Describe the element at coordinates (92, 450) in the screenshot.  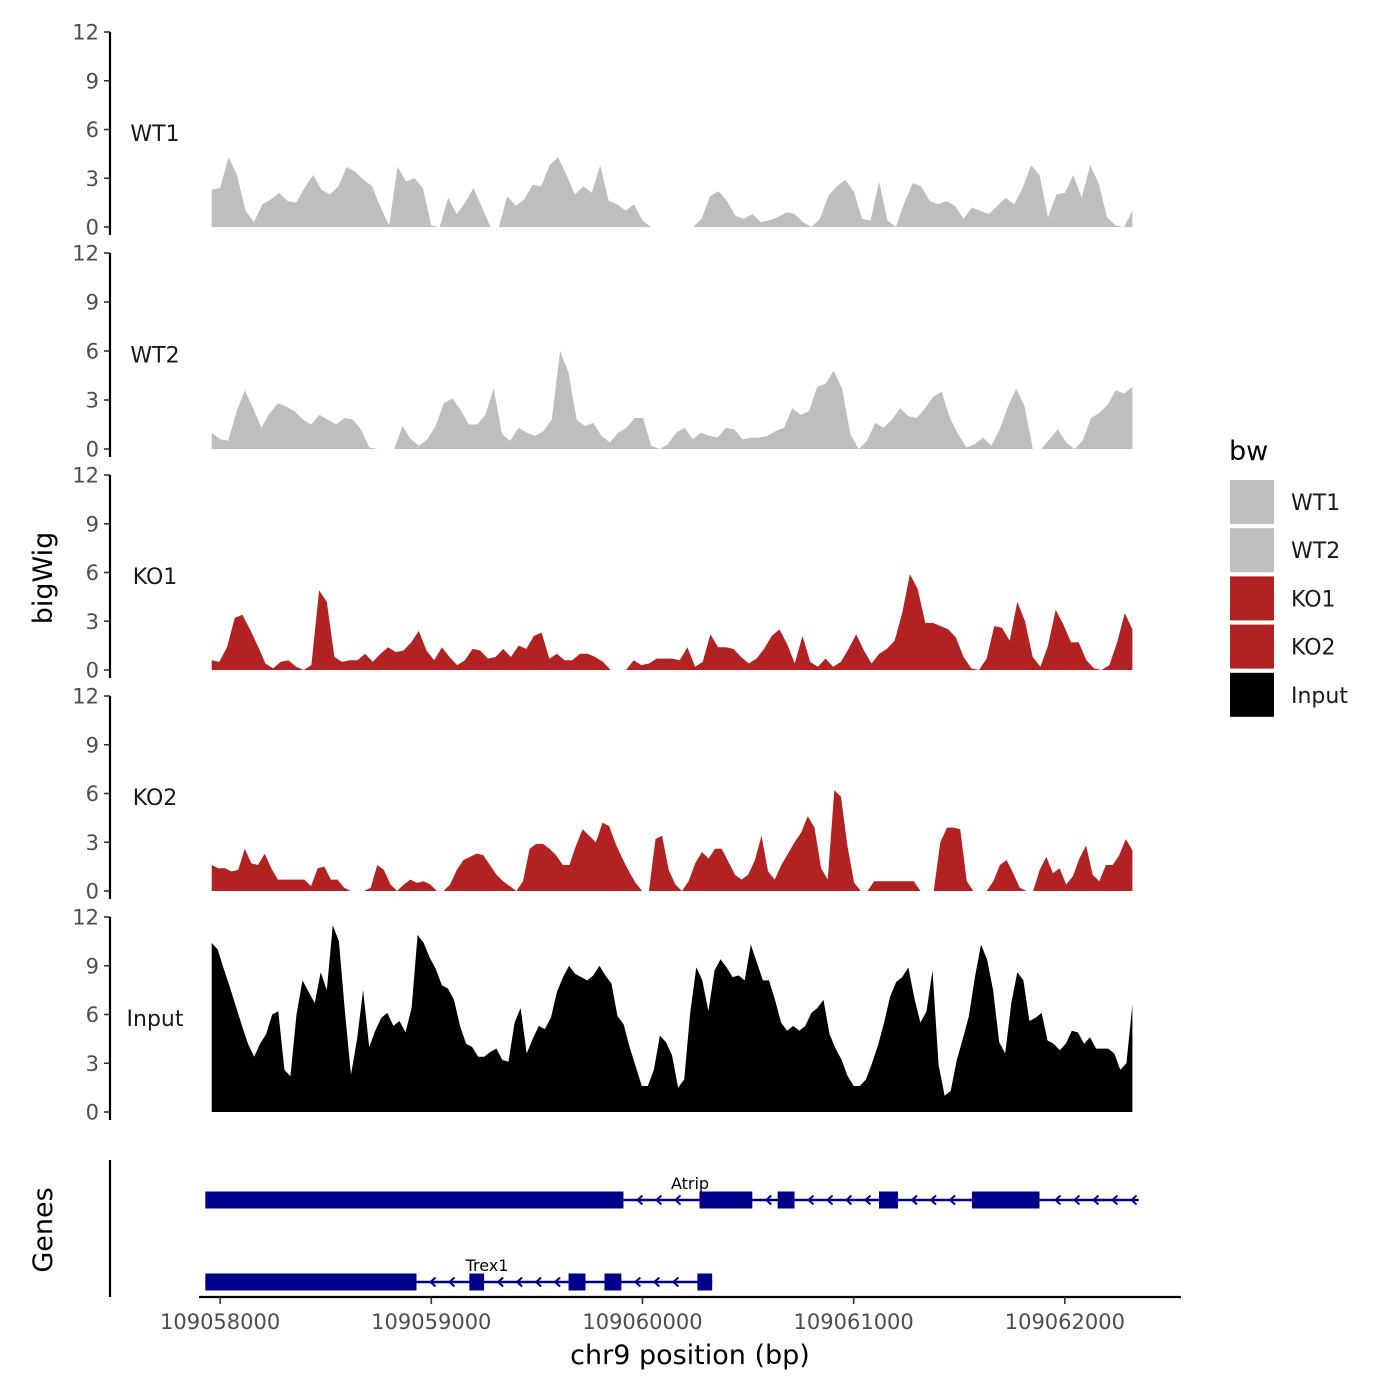
I see `y-tick-label-wt2-0: 0` at that location.